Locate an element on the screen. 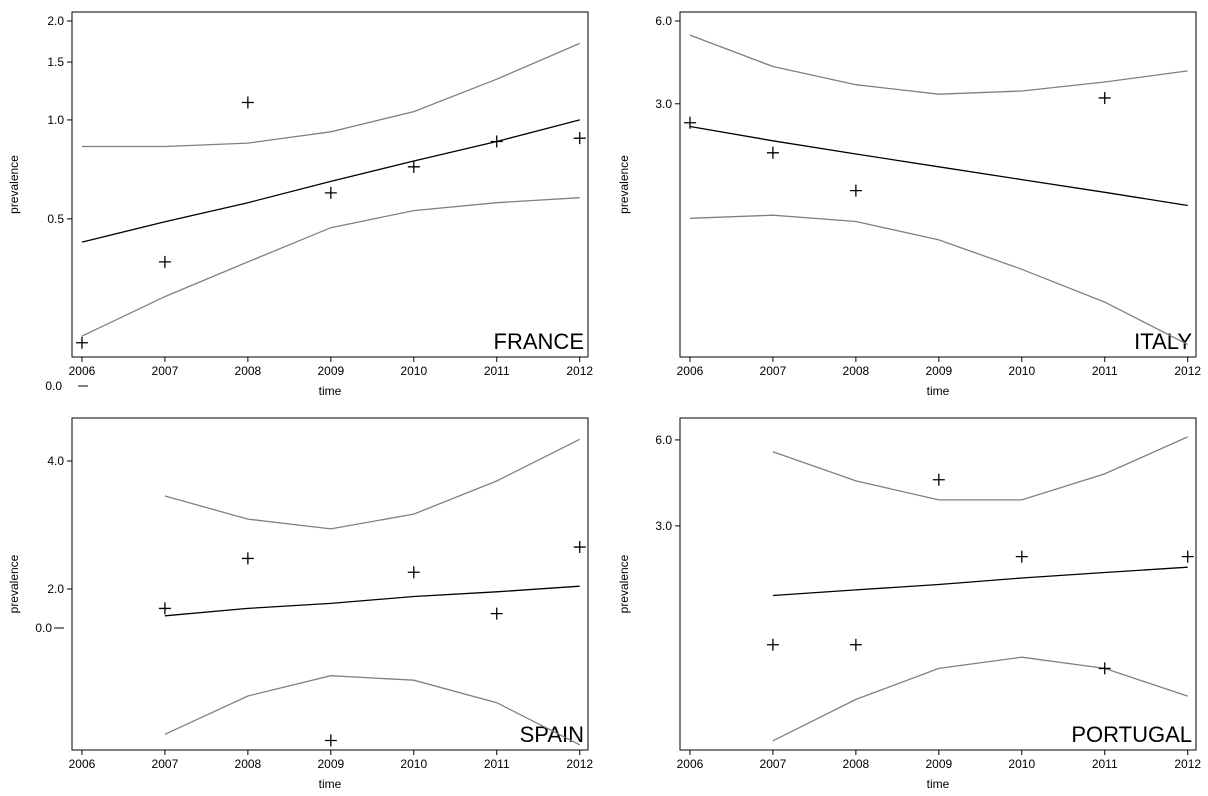 Image resolution: width=1208 pixels, height=796 pixels. panel-title: ITALY is located at coordinates (1163, 341).